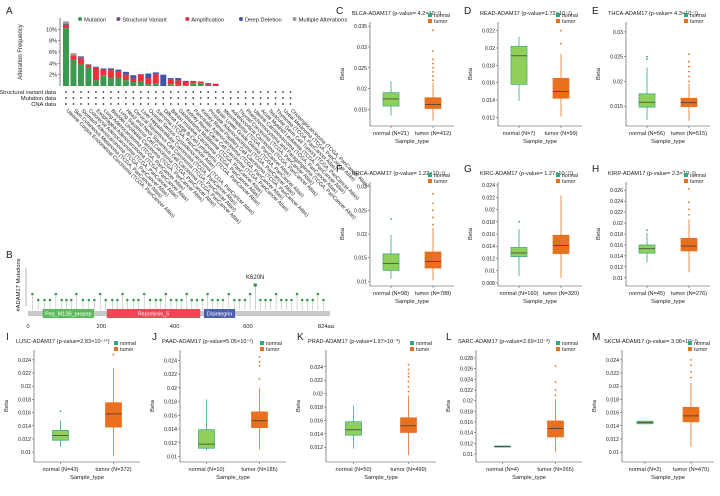  I want to click on x-tick-label: normal (N=45), so click(647, 294).